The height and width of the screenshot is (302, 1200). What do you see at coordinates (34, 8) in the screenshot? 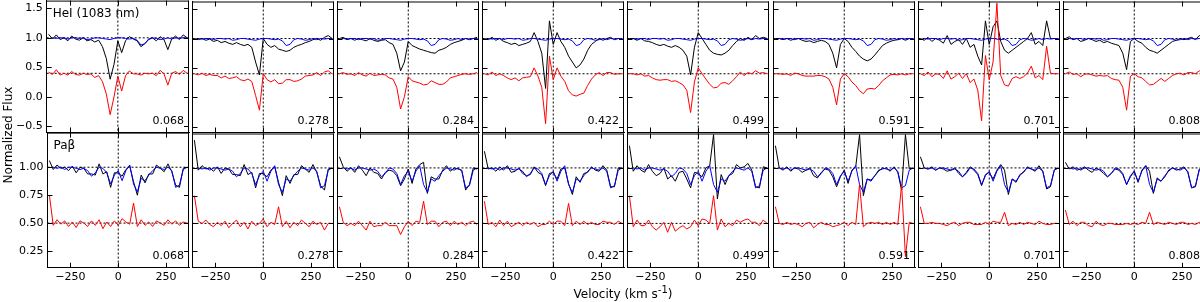
I see `y-tick-label: 1.5` at bounding box center [34, 8].